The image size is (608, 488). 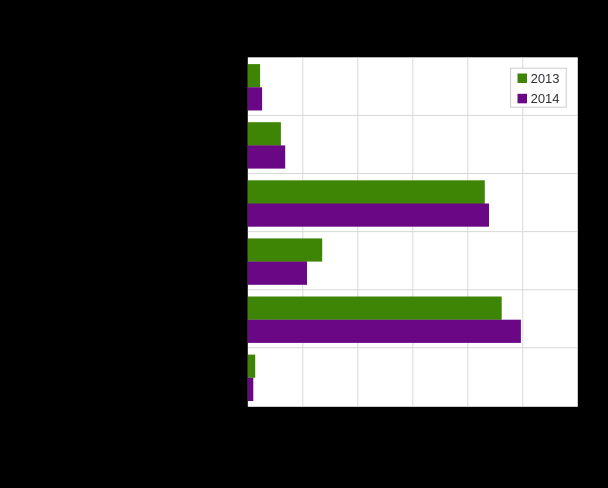 I want to click on svg-text: 2014, so click(x=545, y=98).